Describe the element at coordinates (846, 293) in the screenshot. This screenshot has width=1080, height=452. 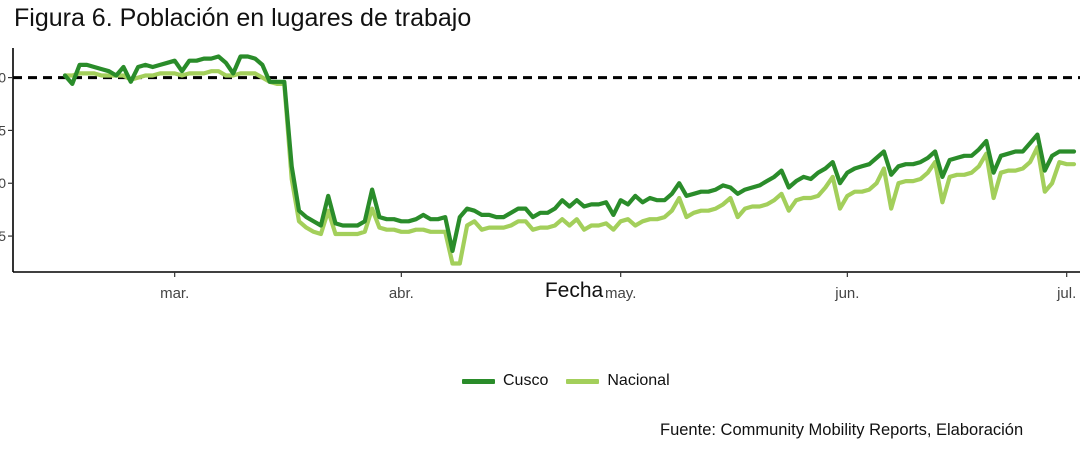
I see `x-tick-label: jun.` at that location.